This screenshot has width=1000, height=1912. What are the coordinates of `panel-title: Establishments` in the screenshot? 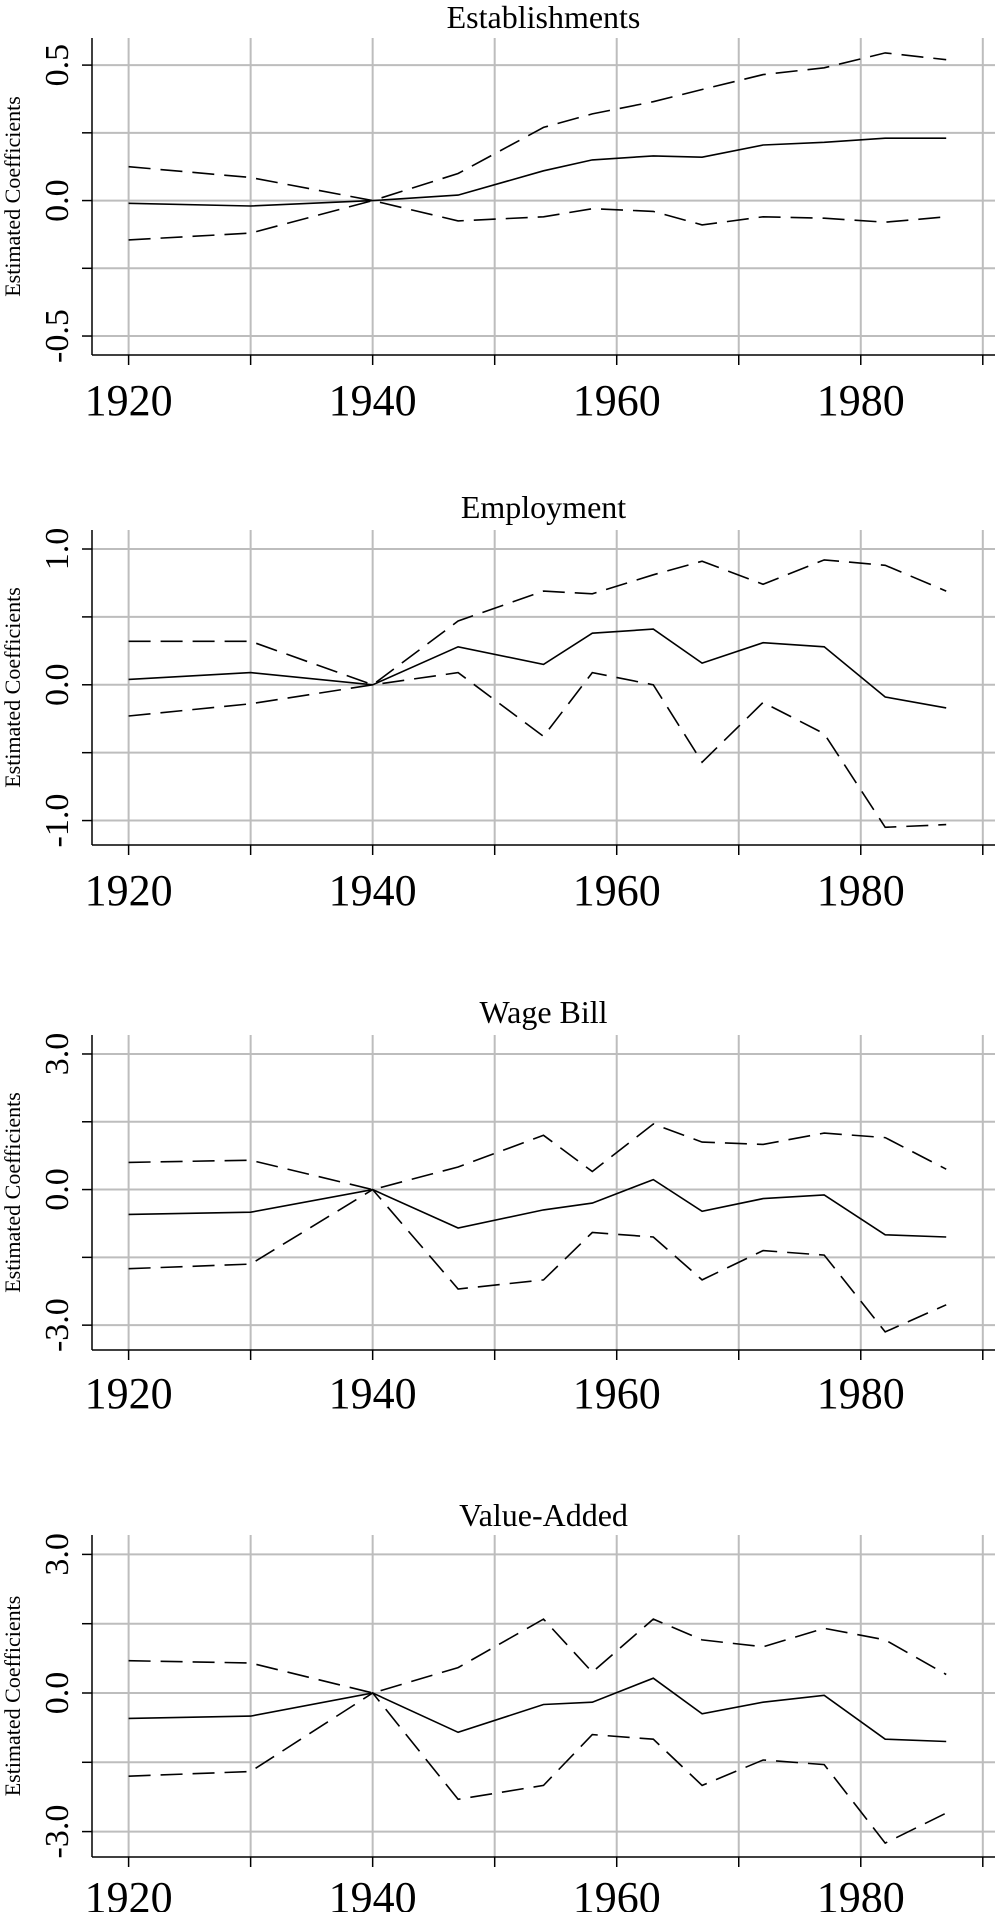 It's located at (544, 17).